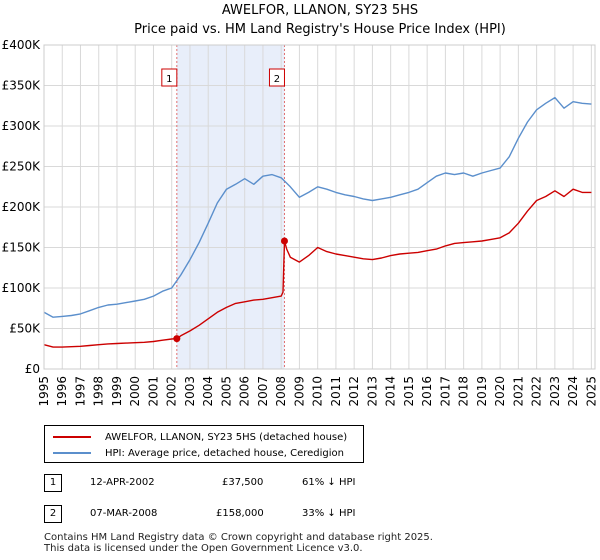  I want to click on x-tick-label: 1998, so click(99, 391).